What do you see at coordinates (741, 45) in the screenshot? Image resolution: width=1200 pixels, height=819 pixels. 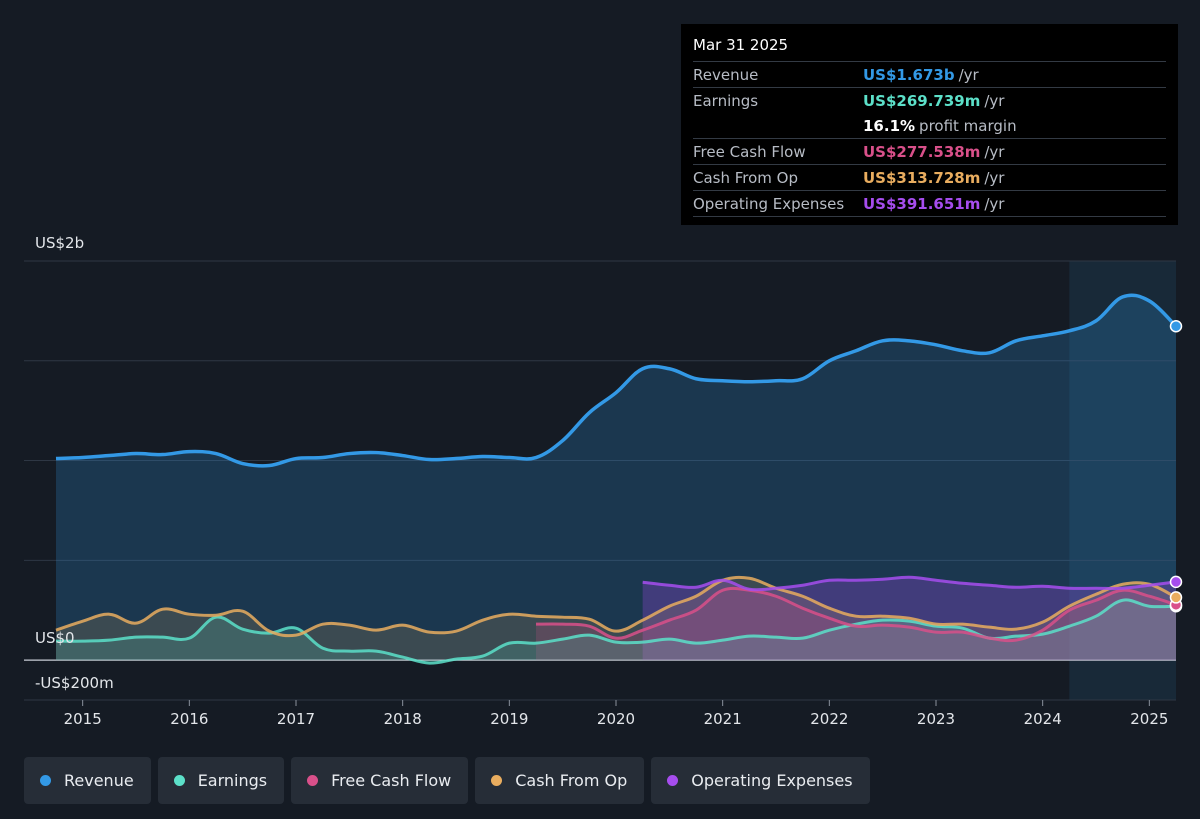 I see `tooltip-date: Mar 31 2025` at bounding box center [741, 45].